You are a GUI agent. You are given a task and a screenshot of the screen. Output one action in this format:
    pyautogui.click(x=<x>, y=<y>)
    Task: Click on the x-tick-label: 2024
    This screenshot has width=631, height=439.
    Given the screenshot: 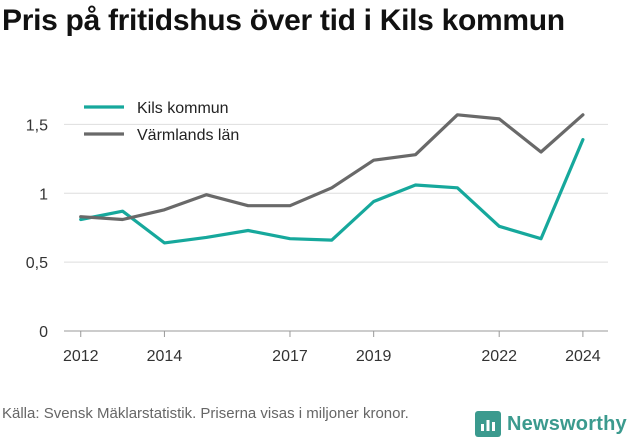 What is the action you would take?
    pyautogui.click(x=583, y=356)
    